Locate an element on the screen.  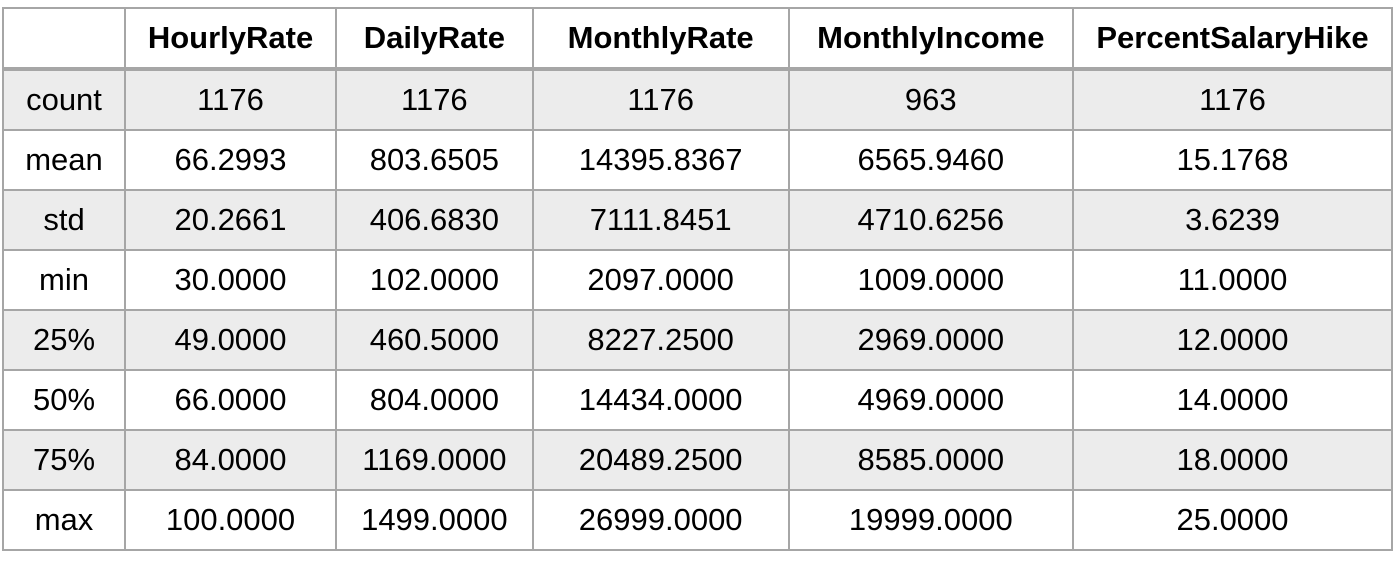
table-row: count 1176 1176 1176 963 1176 is located at coordinates (697, 99).